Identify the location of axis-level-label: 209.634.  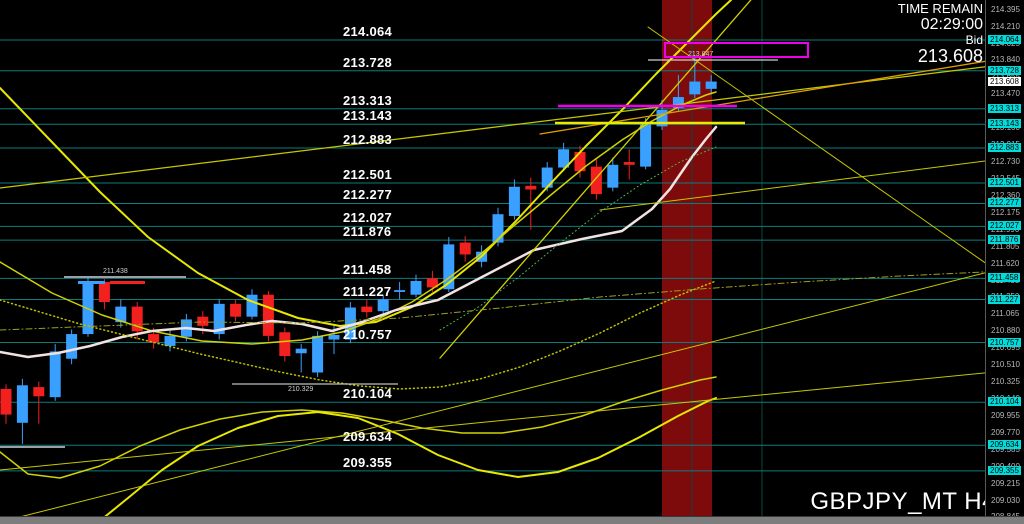
(1004, 445).